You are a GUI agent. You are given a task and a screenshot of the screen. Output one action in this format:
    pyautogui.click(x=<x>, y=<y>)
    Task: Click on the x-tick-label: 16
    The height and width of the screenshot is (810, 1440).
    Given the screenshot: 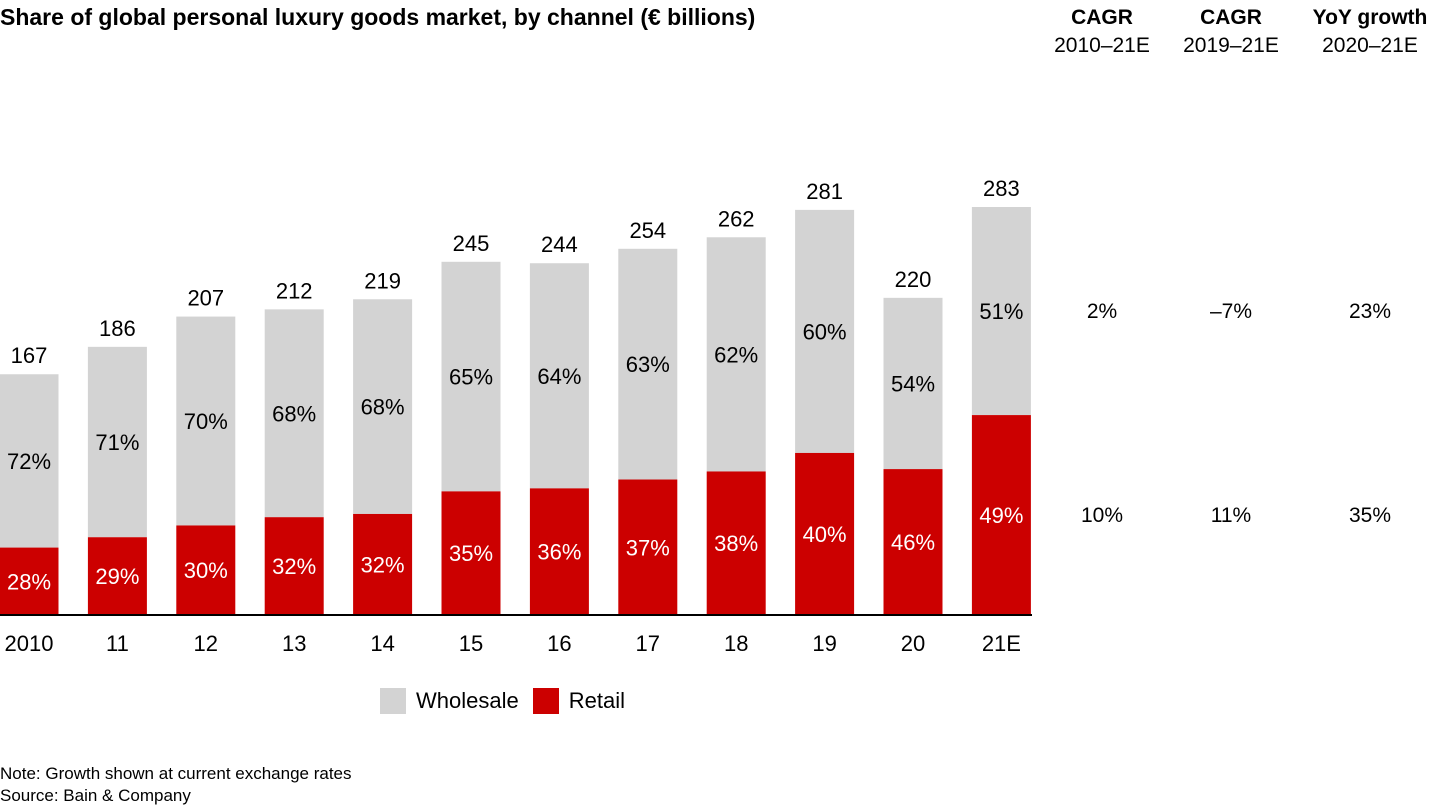 What is the action you would take?
    pyautogui.click(x=559, y=643)
    